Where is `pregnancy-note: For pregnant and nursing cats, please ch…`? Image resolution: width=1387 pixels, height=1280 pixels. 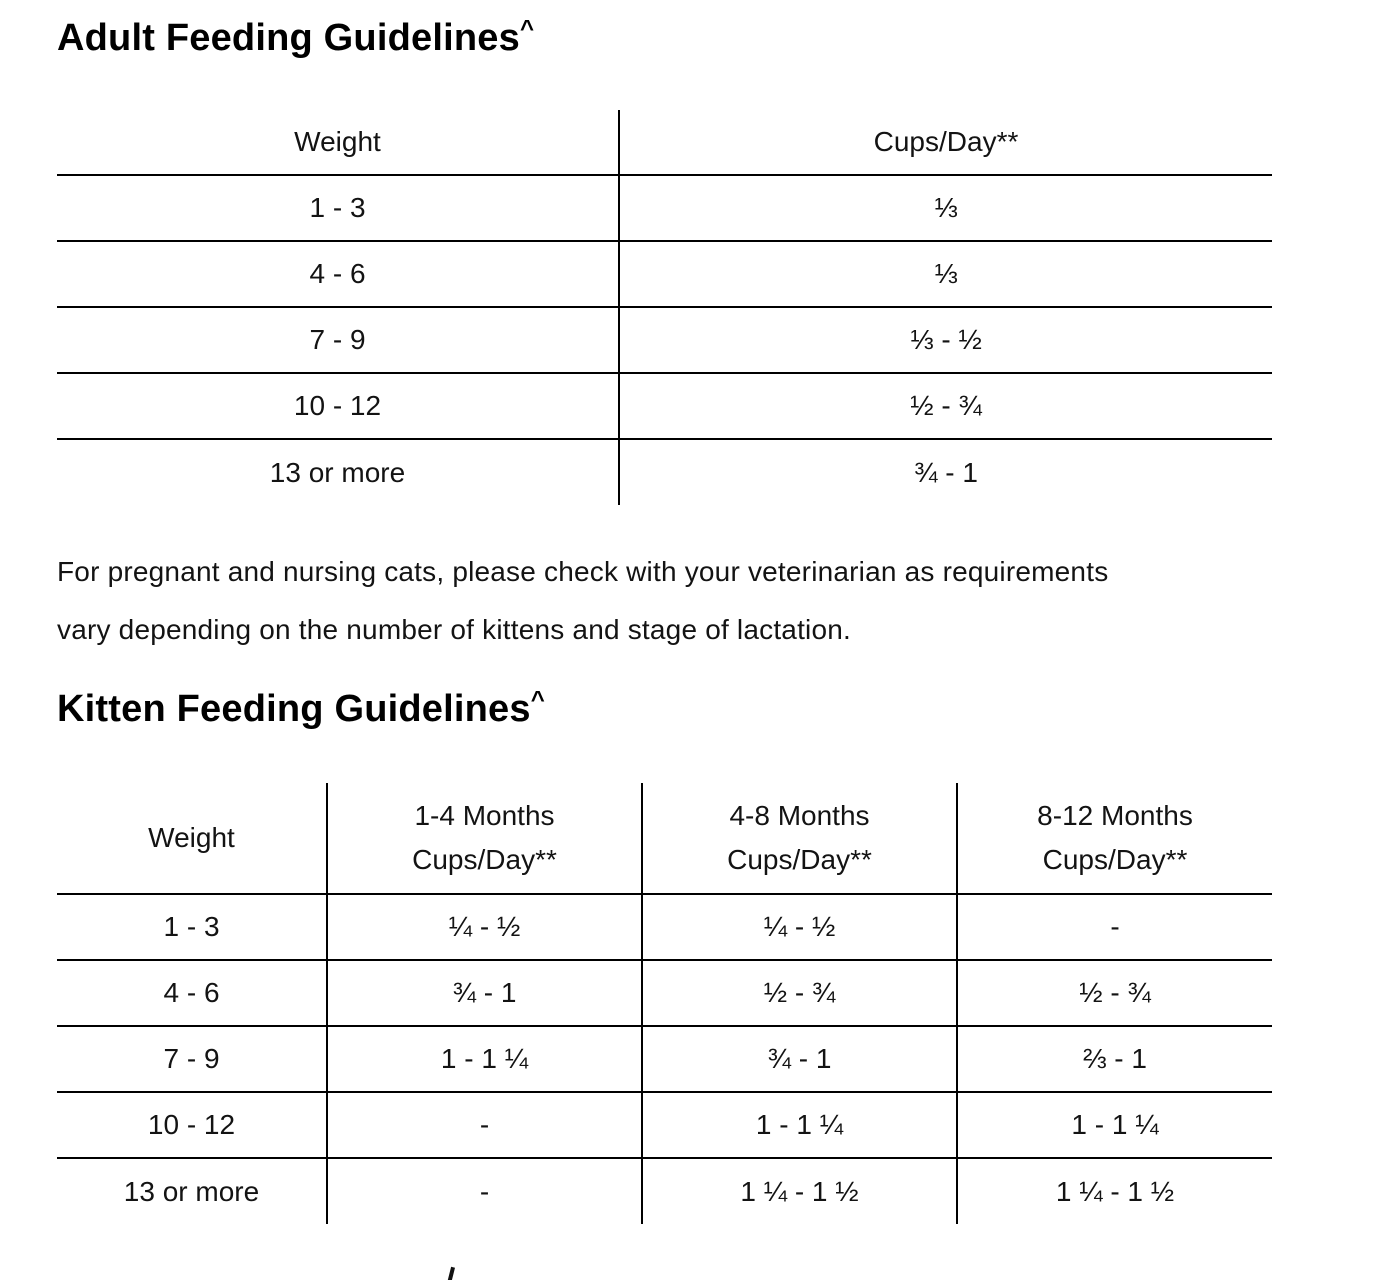
pregnancy-note: For pregnant and nursing cats, please ch… is located at coordinates (664, 601).